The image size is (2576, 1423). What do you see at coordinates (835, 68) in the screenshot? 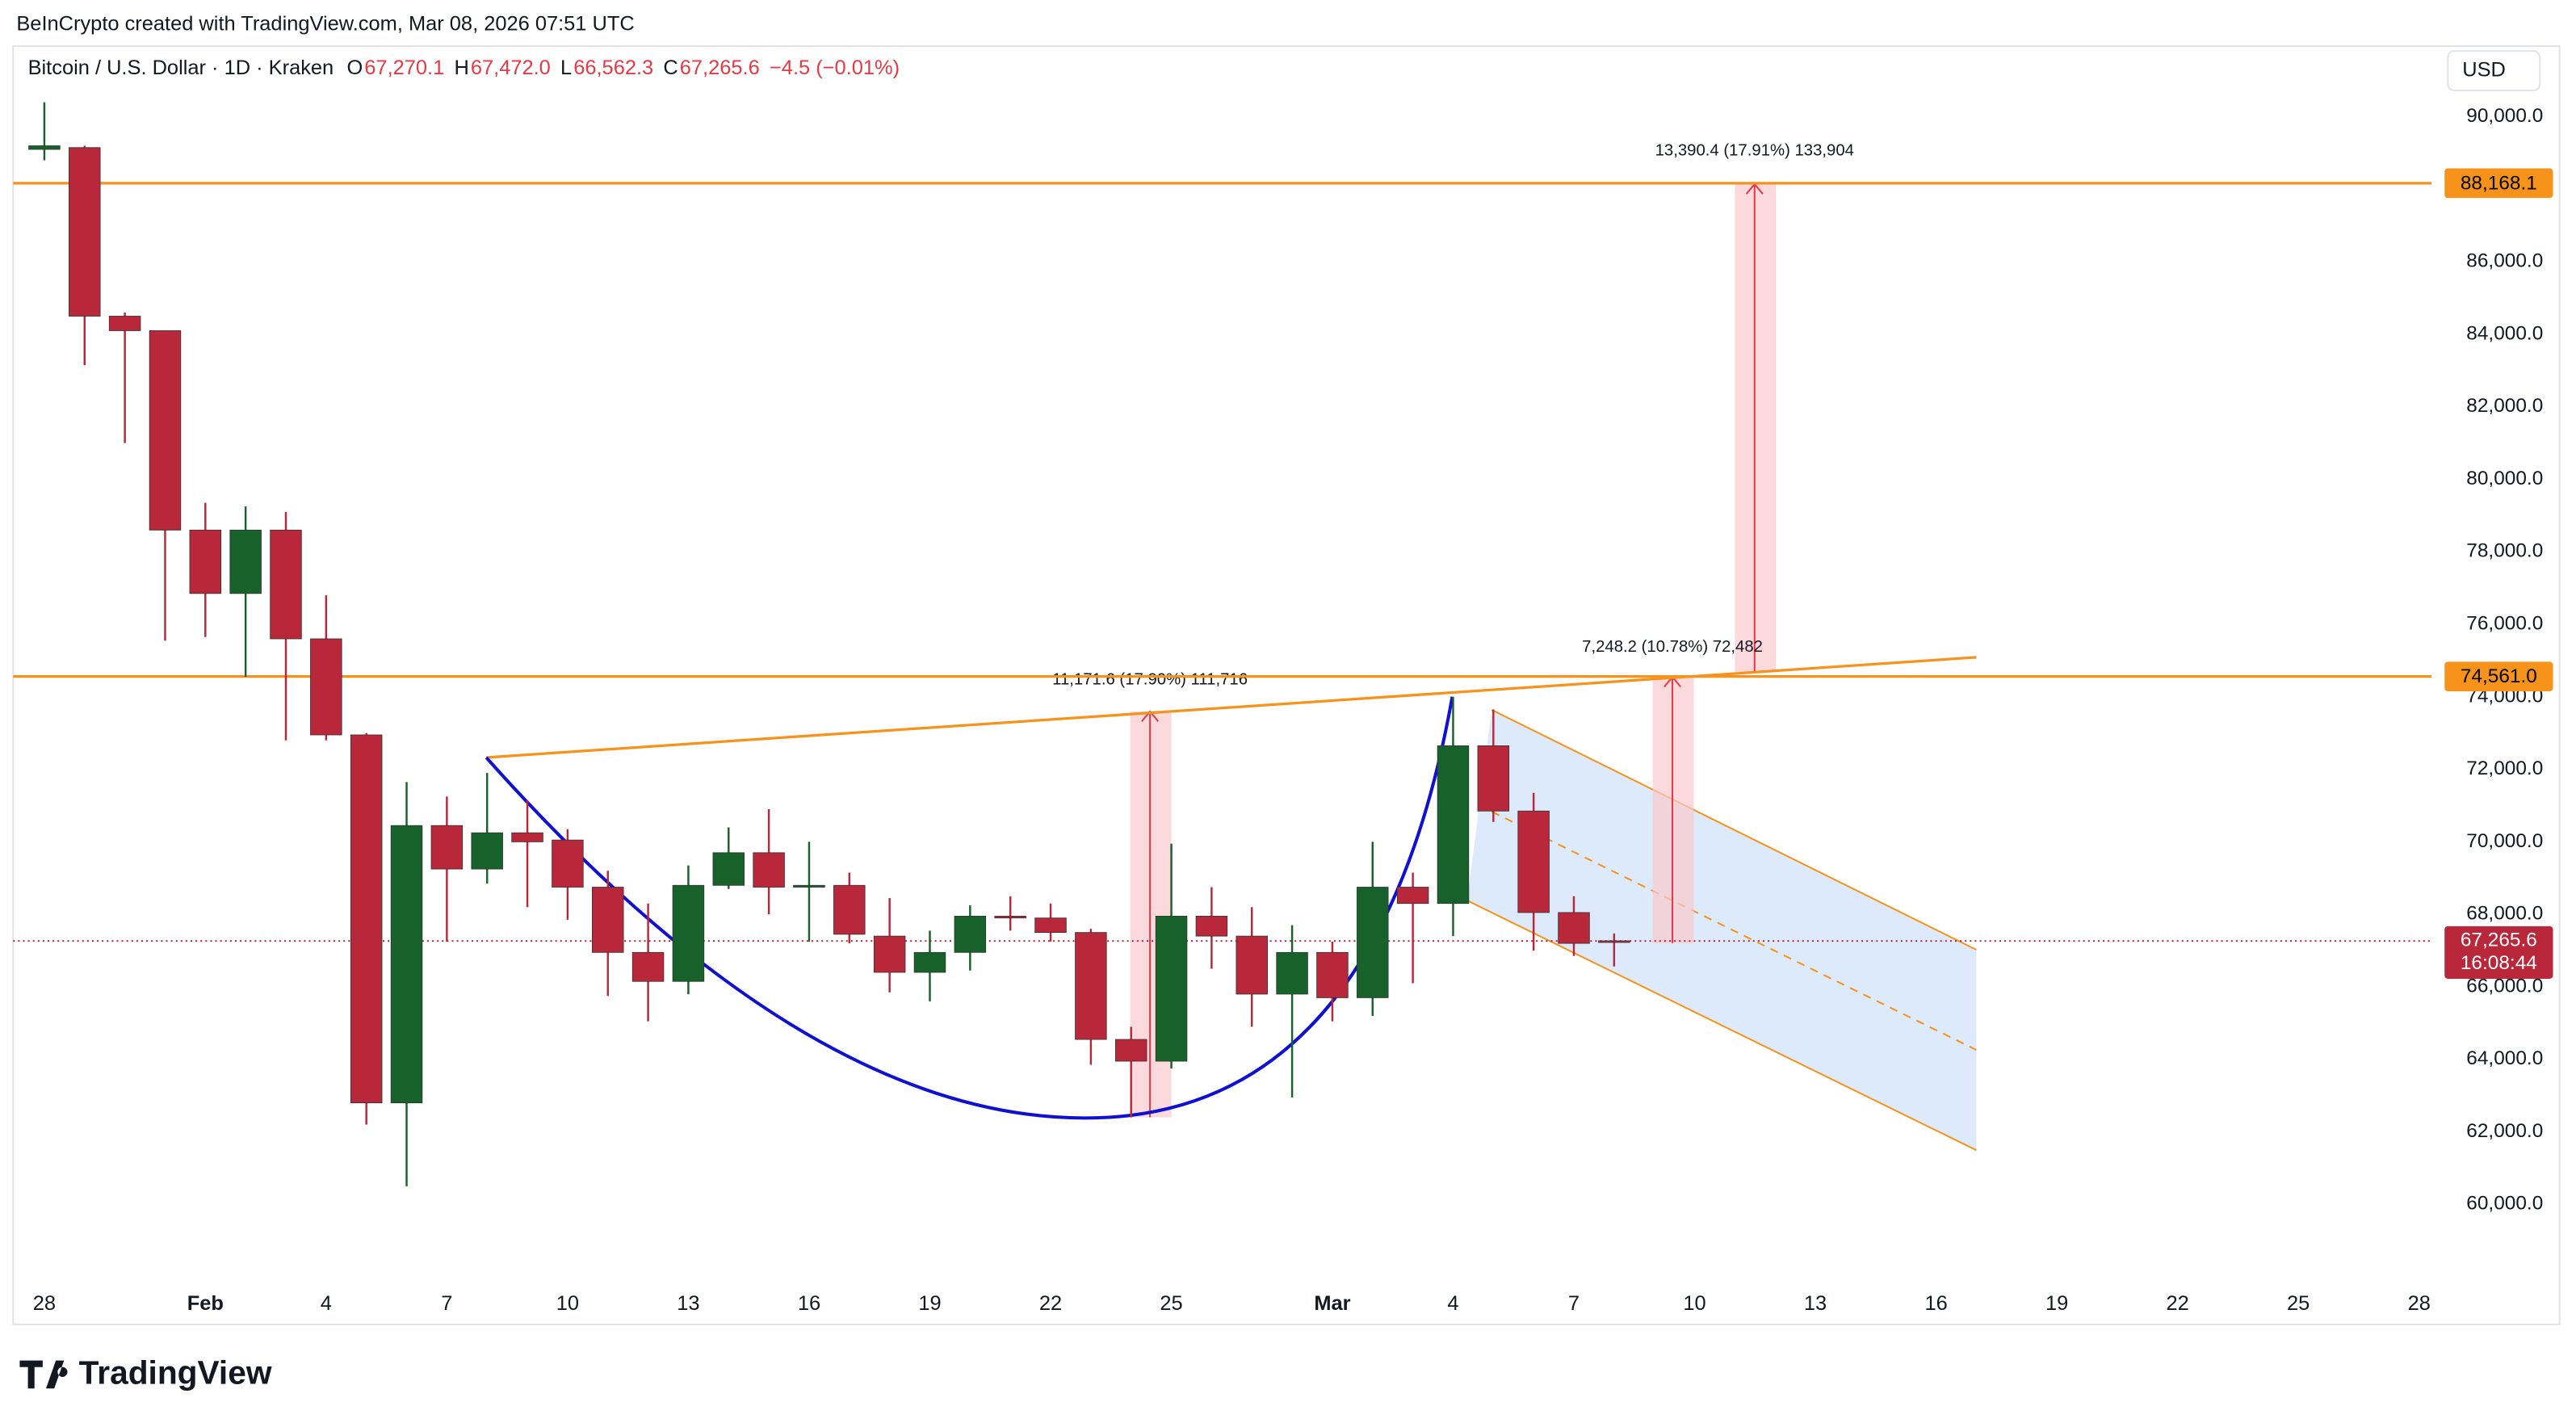
I see `legend-change: −4.5 (−0.01%)` at bounding box center [835, 68].